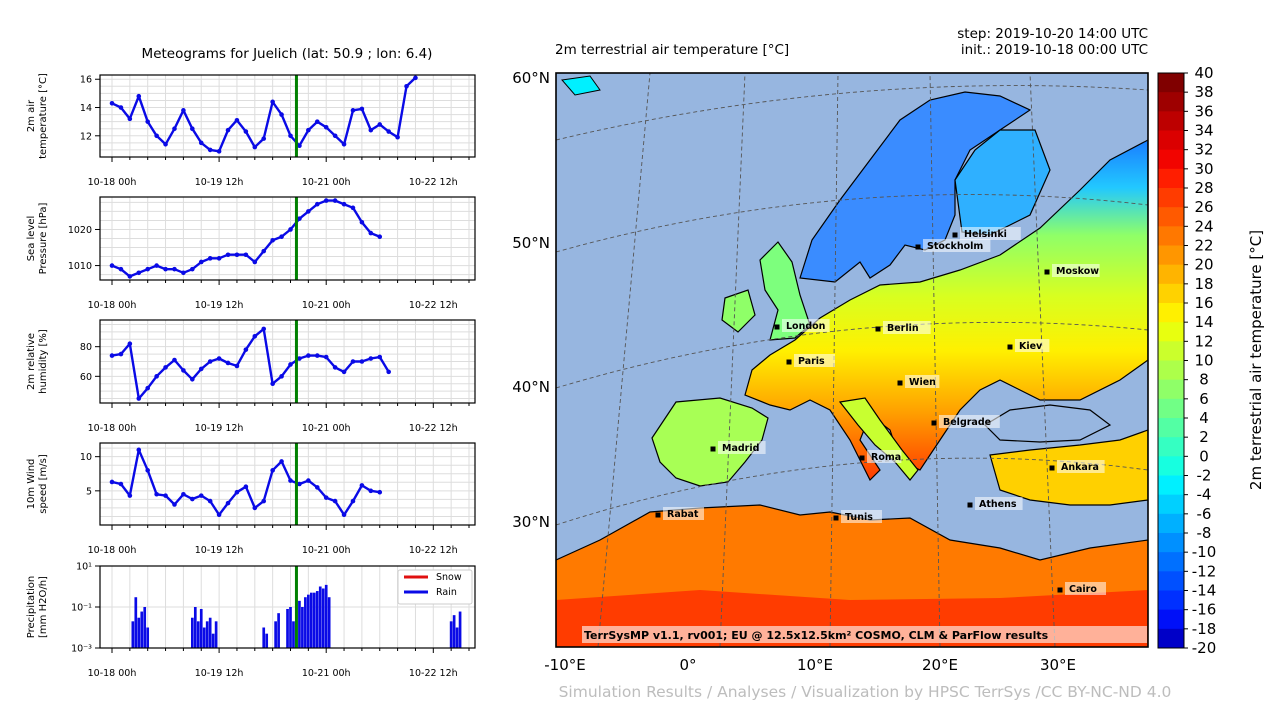 This screenshot has width=1280, height=720. I want to click on colorbar-tick-label: -14, so click(1204, 591).